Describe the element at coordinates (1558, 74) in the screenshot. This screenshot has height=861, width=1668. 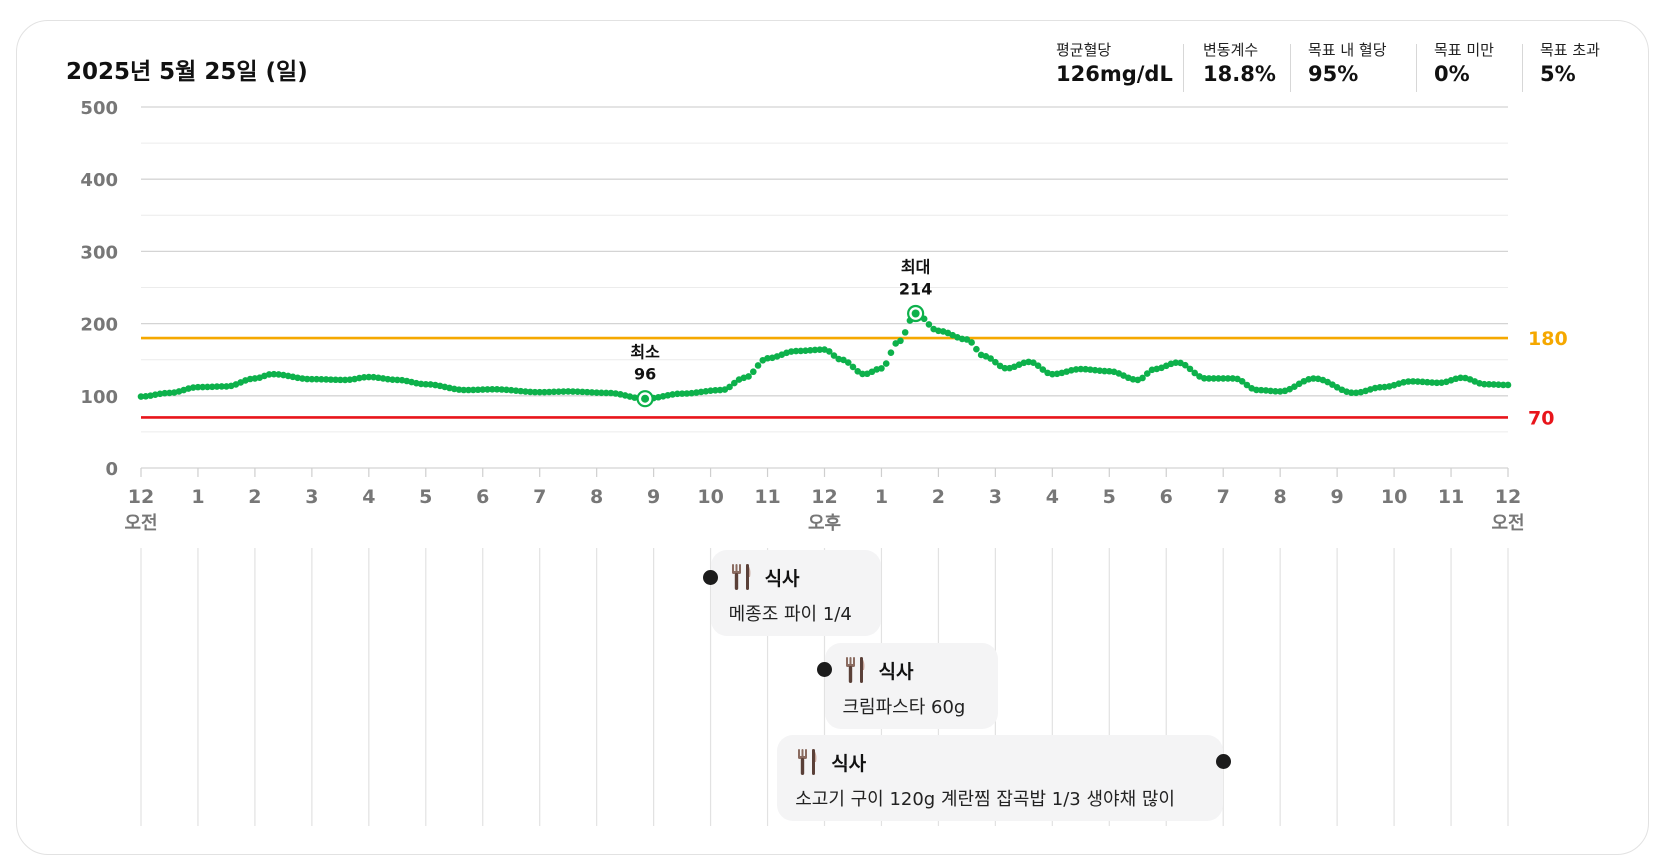
I see `stat-value: 5%` at that location.